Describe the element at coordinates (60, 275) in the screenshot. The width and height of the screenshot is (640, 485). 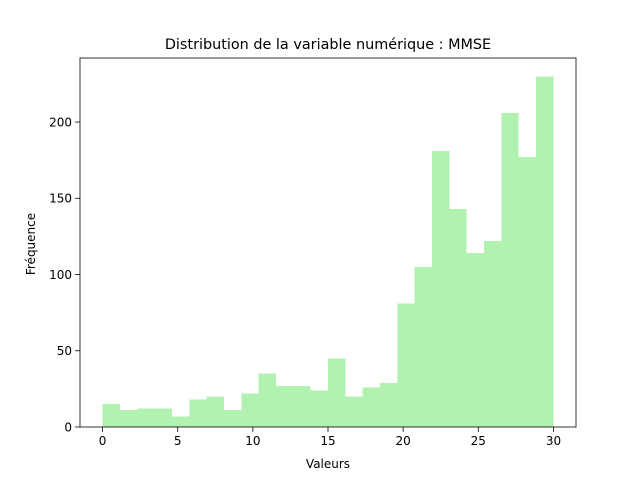
I see `y-tick-label: 100` at that location.